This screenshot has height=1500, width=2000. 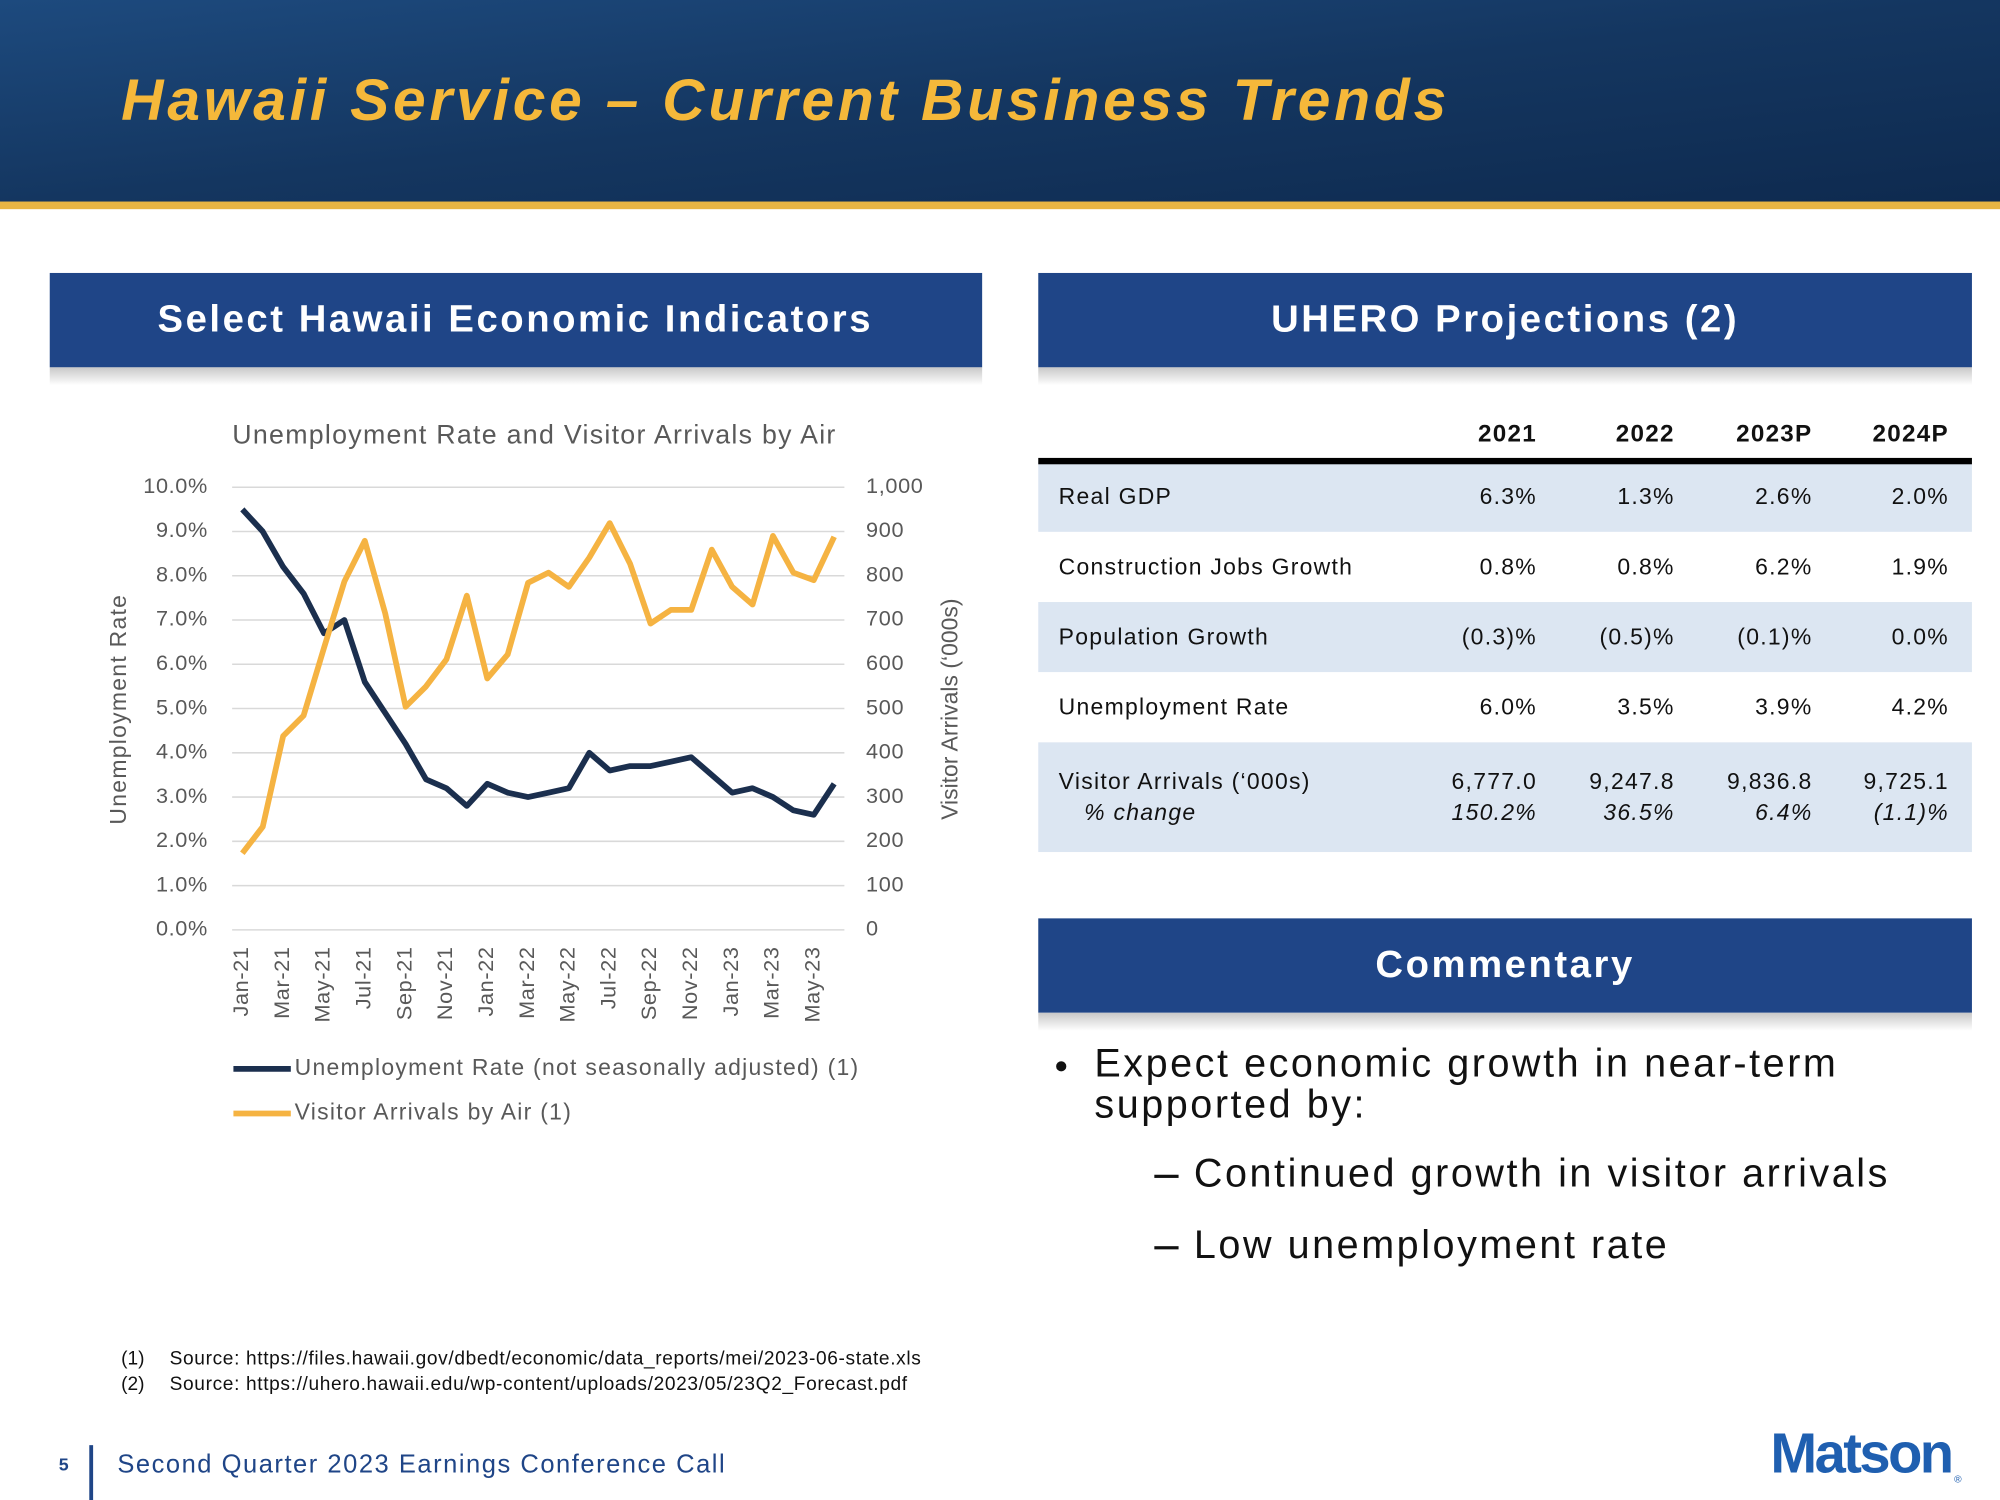 I want to click on y-tick-label: 5.0%, so click(x=182, y=706).